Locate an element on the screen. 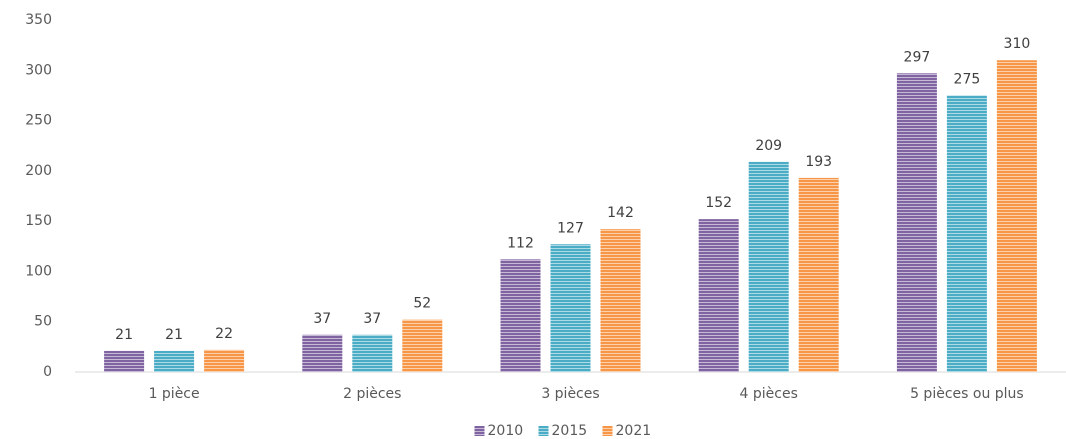 This screenshot has height=439, width=1066. data-label: 127 is located at coordinates (570, 228).